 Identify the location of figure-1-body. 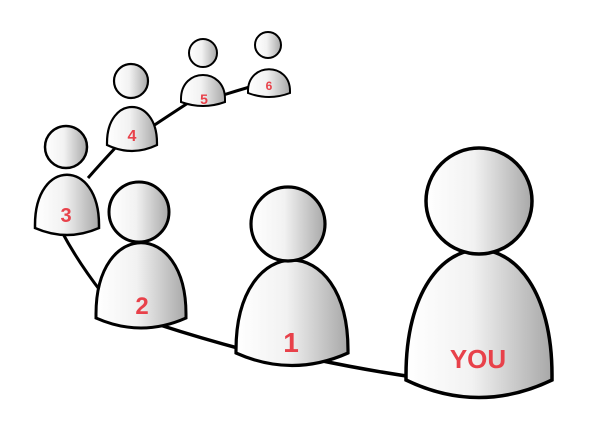
(292, 312).